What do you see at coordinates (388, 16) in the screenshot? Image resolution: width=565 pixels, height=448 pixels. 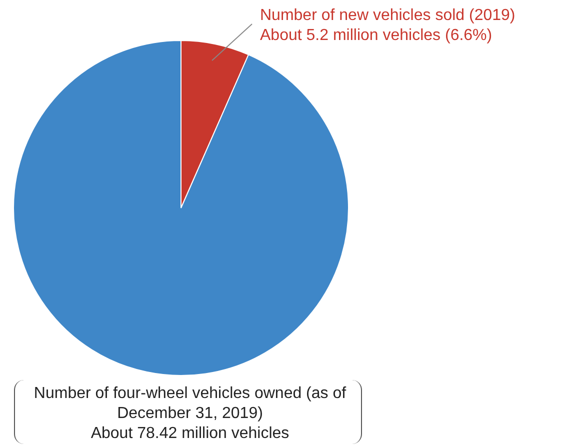 I see `slice-label: Number of new vehicles sold (2019)` at bounding box center [388, 16].